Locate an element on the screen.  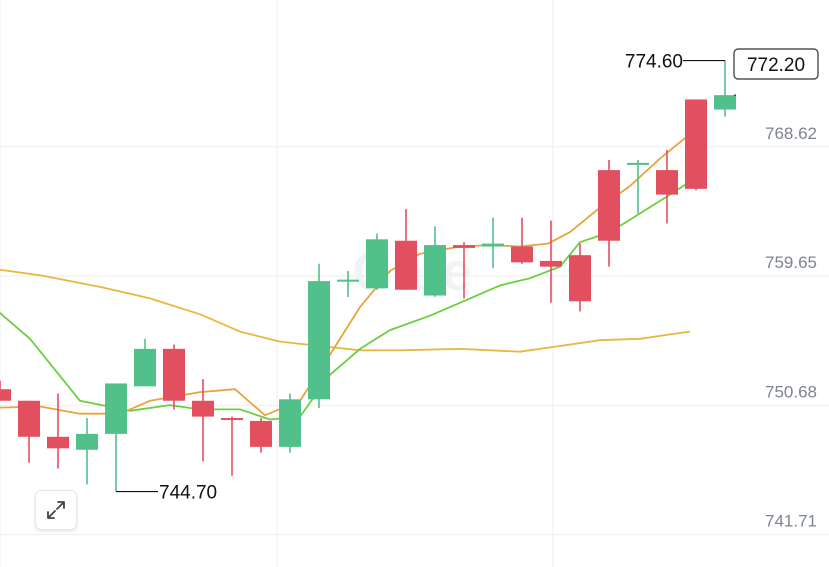
expand-chart-button is located at coordinates (56, 510).